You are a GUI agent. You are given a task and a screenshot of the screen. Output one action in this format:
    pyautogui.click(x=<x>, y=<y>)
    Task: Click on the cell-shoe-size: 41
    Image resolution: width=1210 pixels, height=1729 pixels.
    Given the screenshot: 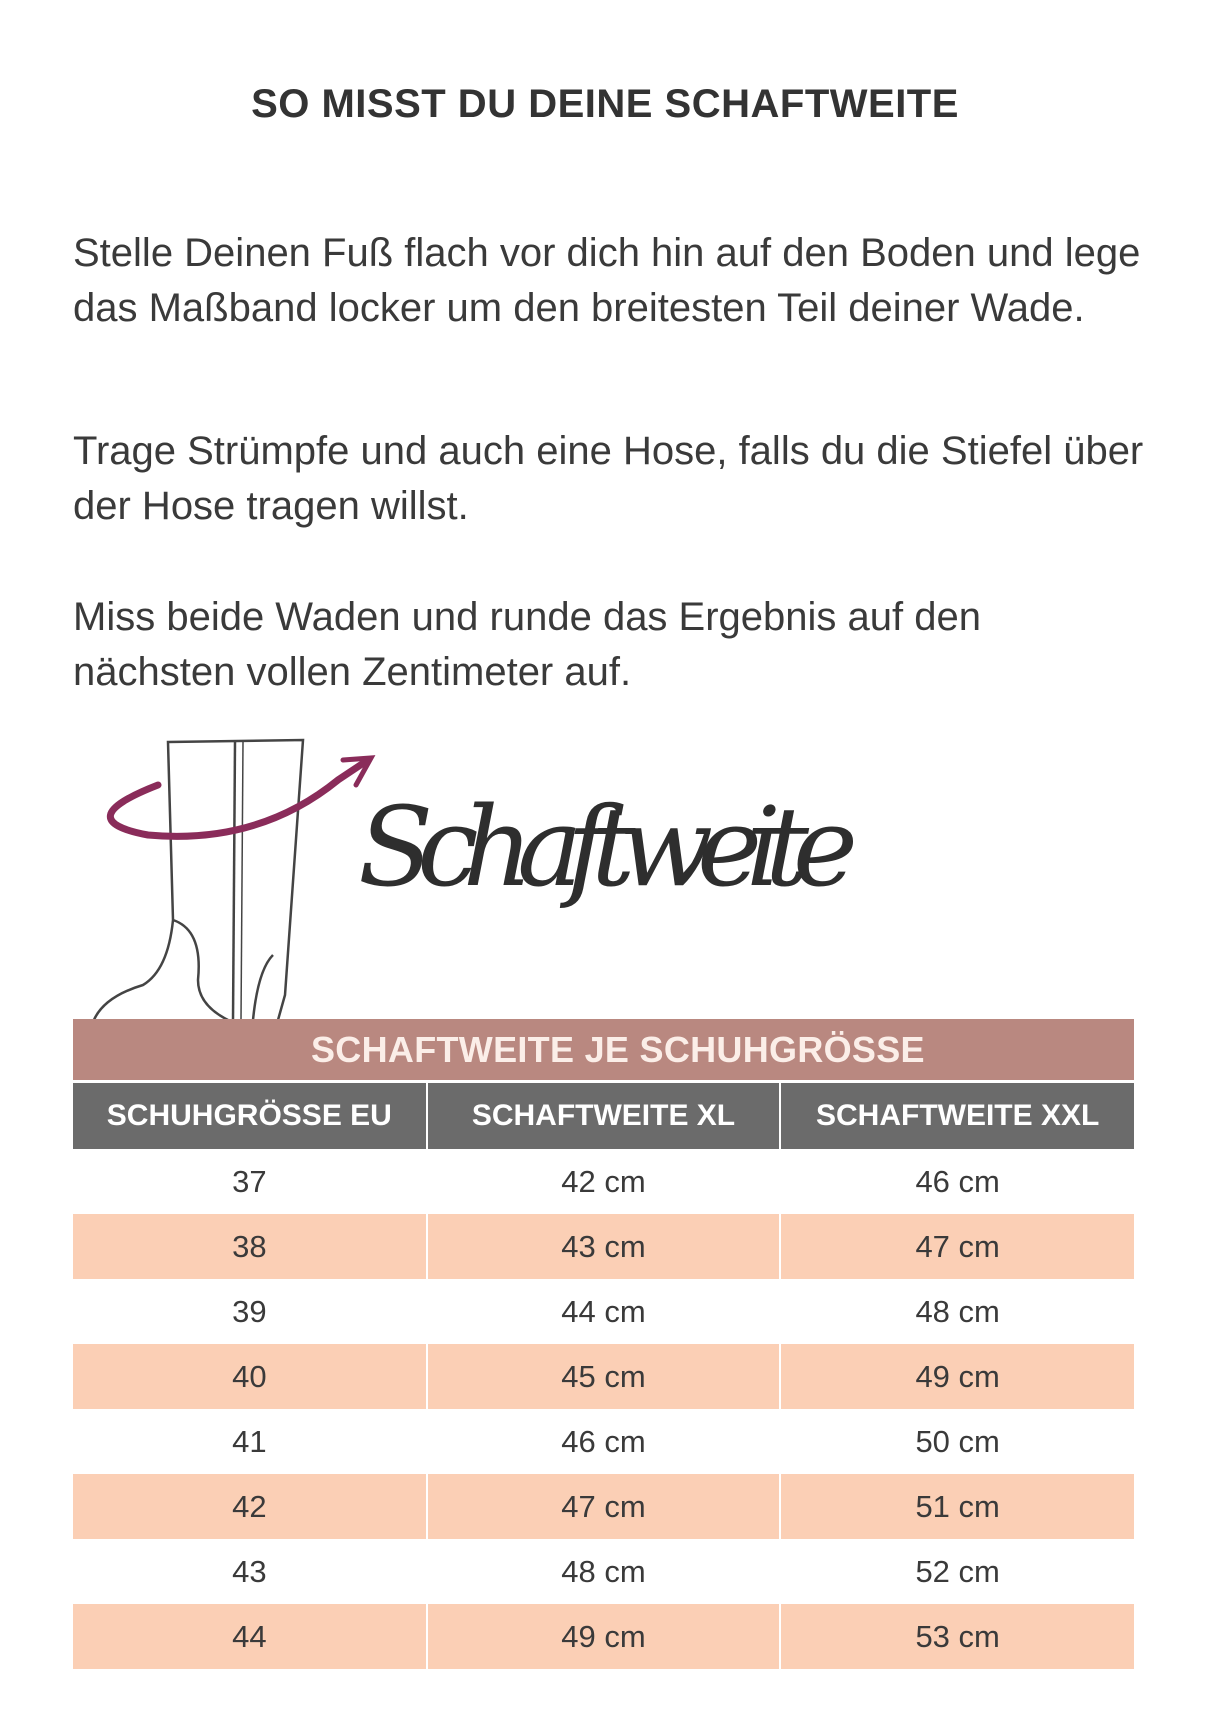 What is the action you would take?
    pyautogui.click(x=249, y=1441)
    